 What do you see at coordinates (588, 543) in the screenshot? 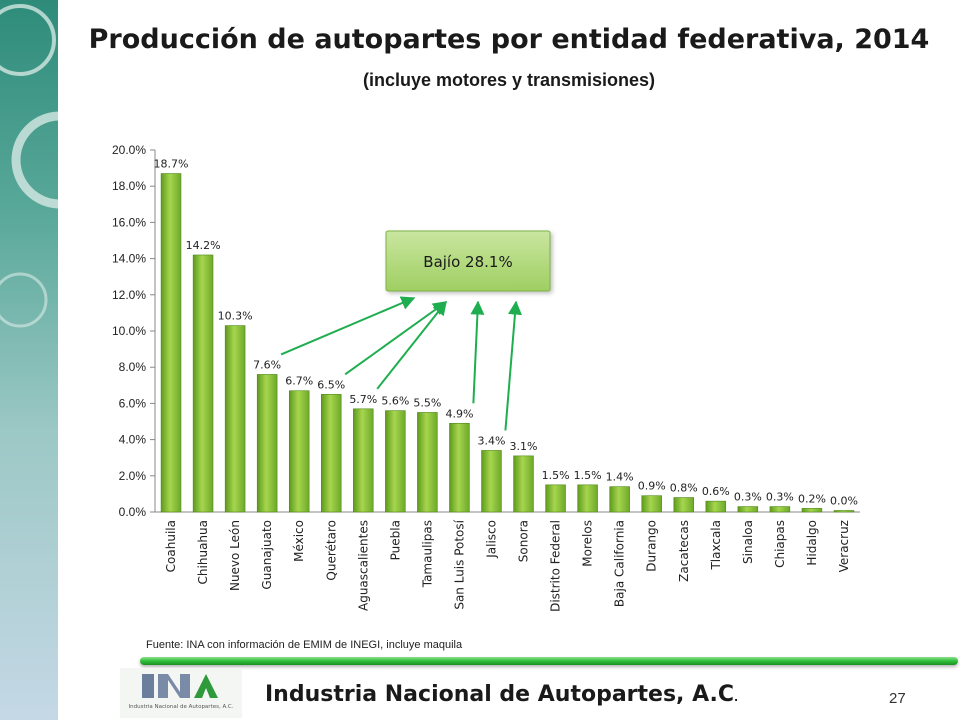
I see `x-tick-label: Morelos` at bounding box center [588, 543].